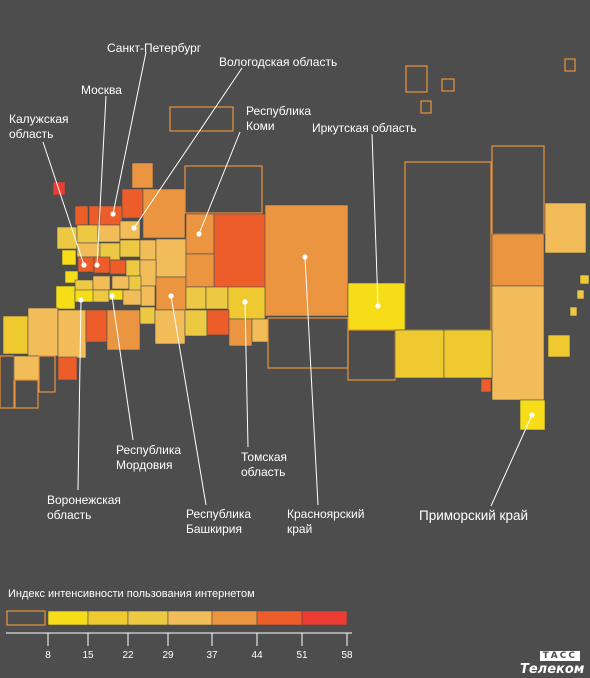 This screenshot has height=678, width=590. I want to click on leader-saint-petersburg-dot, so click(113, 214).